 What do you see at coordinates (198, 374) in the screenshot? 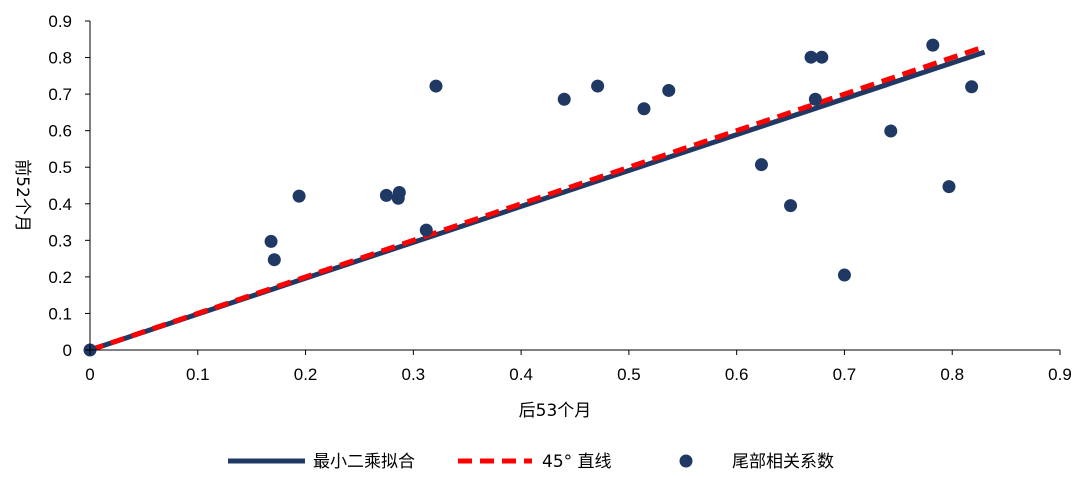
I see `x-tick-label: 0.1` at bounding box center [198, 374].